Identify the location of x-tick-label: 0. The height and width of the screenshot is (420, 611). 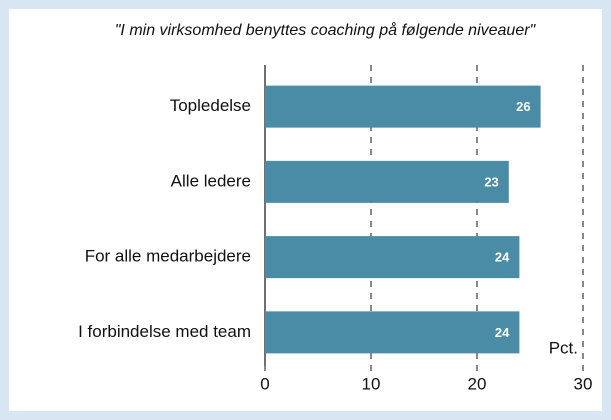
(264, 383).